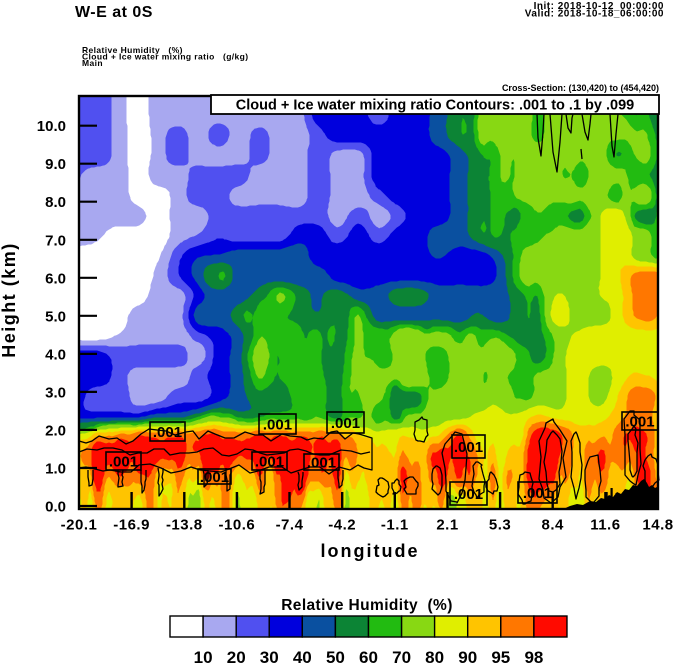 This screenshot has width=674, height=672. I want to click on svg-text: 90, so click(467, 657).